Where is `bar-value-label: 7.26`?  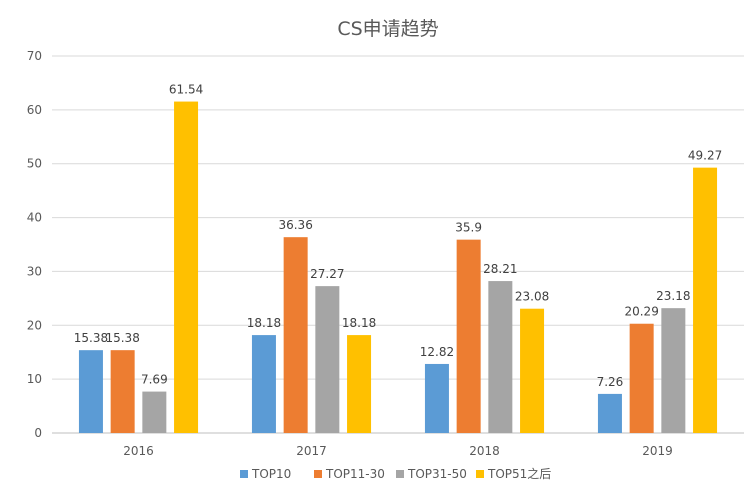 bar-value-label: 7.26 is located at coordinates (610, 382).